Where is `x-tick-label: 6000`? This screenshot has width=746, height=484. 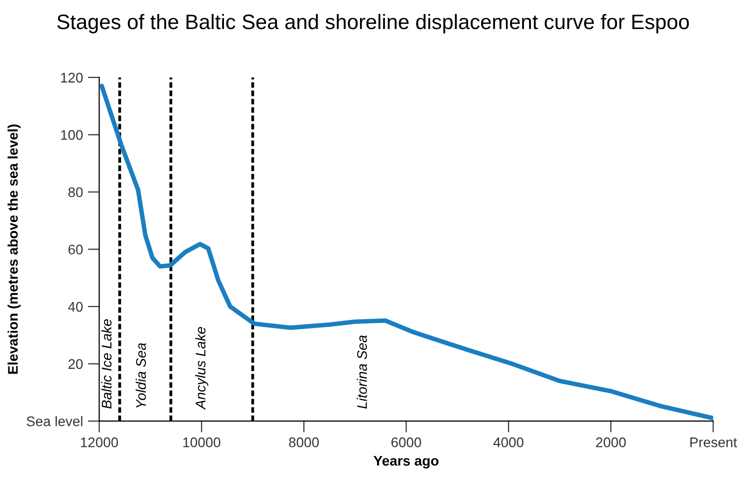 x-tick-label: 6000 is located at coordinates (406, 442).